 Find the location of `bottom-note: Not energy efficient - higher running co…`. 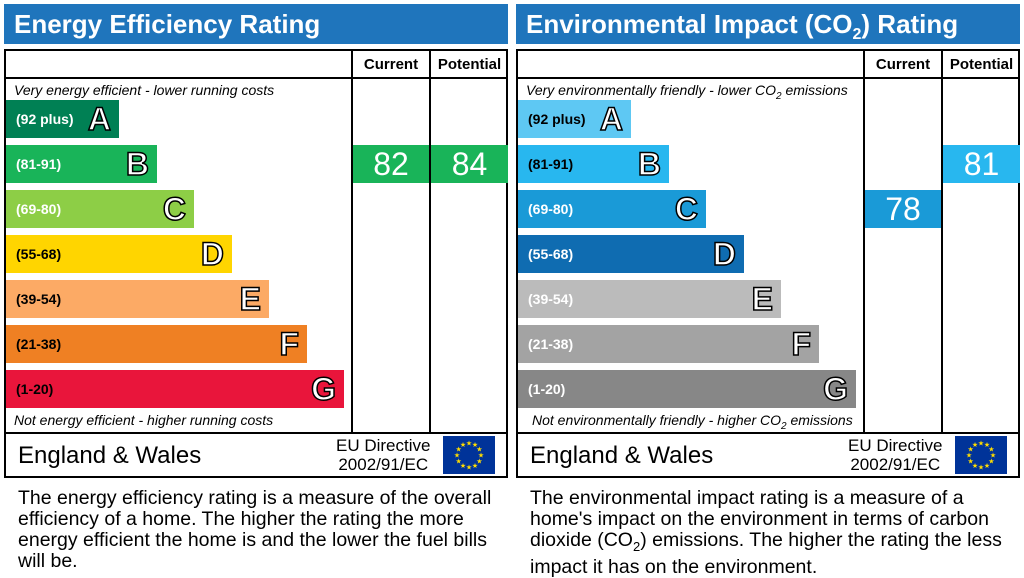

bottom-note: Not energy efficient - higher running co… is located at coordinates (144, 420).